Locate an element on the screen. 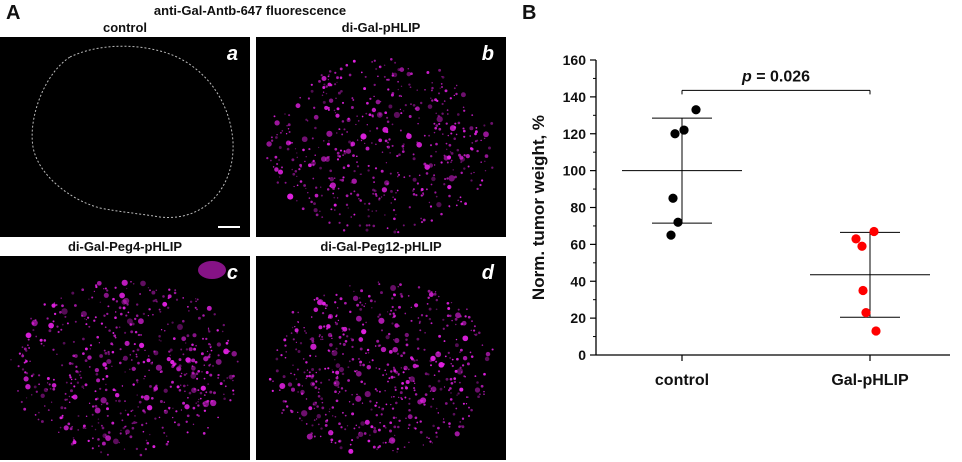 The width and height of the screenshot is (962, 462). fluorescence-image-di-gal-peg4-phlip: c is located at coordinates (125, 358).